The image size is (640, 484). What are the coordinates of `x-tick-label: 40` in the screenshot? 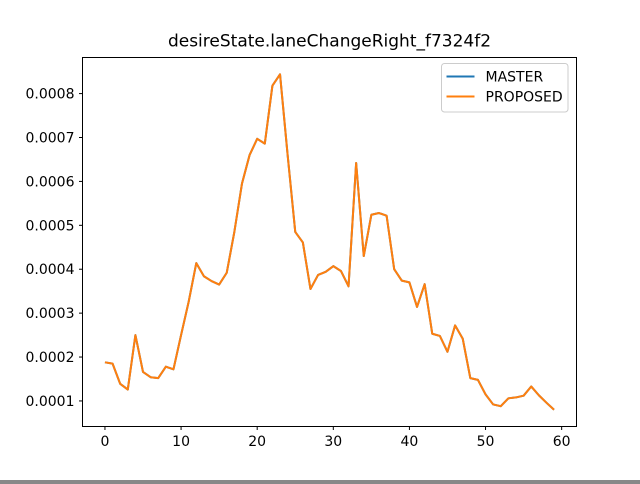 It's located at (410, 442).